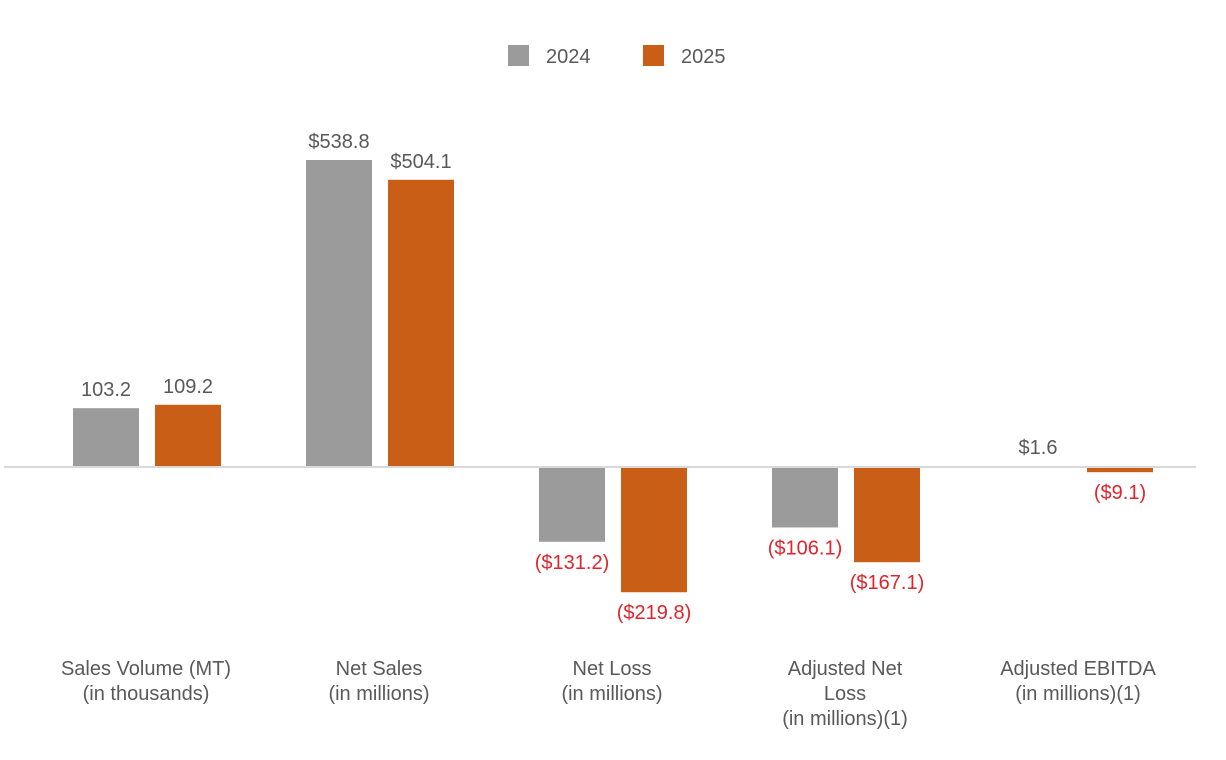 The width and height of the screenshot is (1226, 760). What do you see at coordinates (379, 669) in the screenshot?
I see `category-label-line: Net Sales` at bounding box center [379, 669].